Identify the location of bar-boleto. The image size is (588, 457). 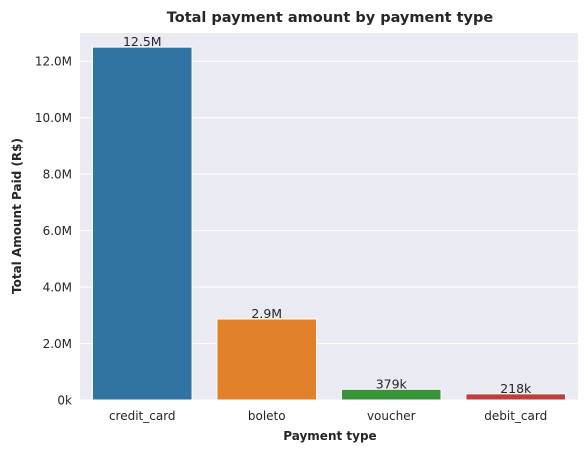
(267, 359).